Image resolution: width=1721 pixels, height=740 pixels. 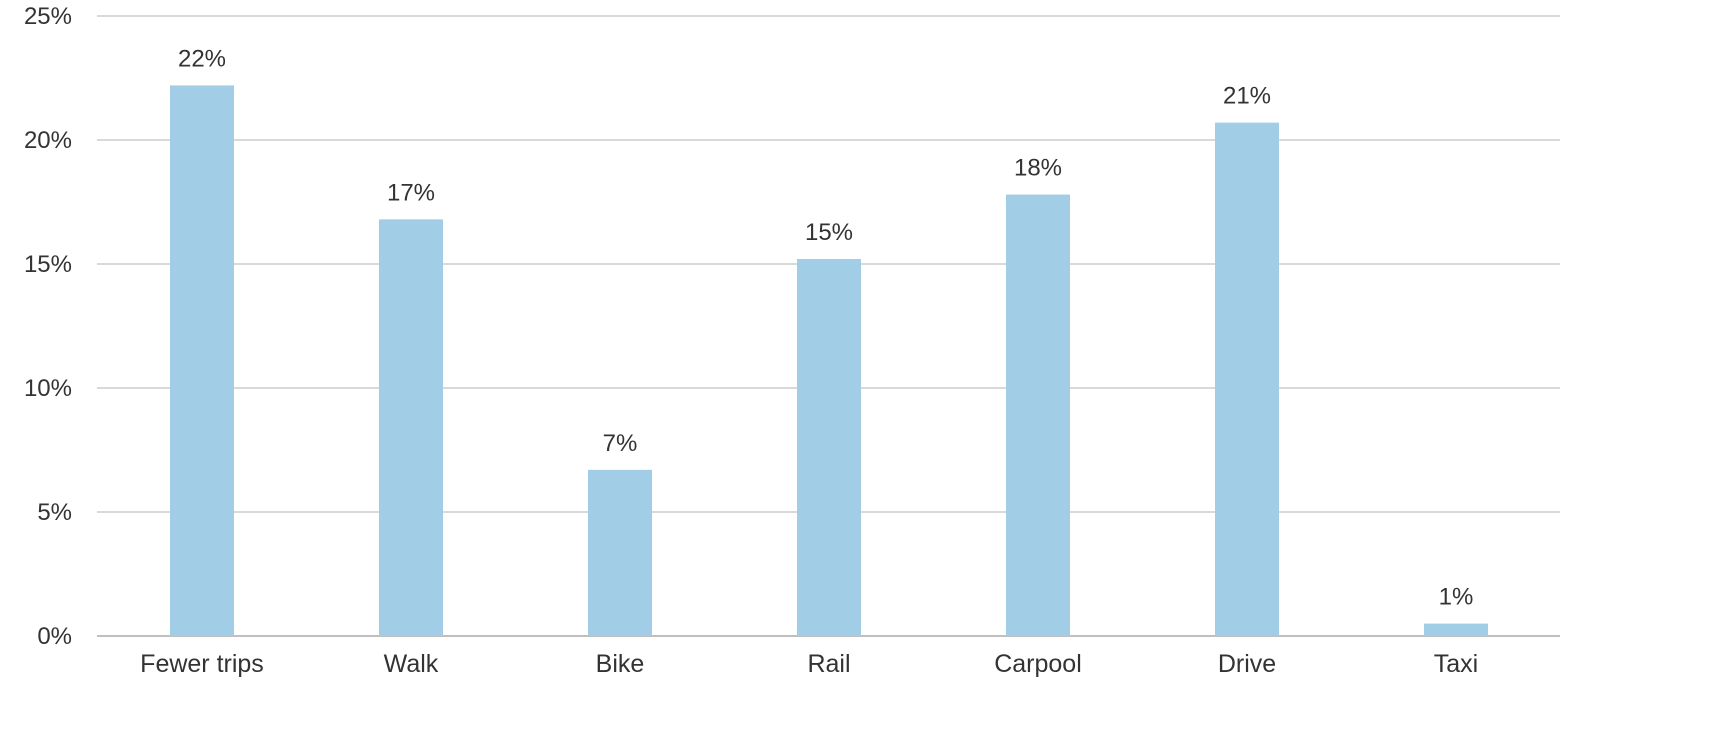 I want to click on data-label: 7%, so click(x=620, y=443).